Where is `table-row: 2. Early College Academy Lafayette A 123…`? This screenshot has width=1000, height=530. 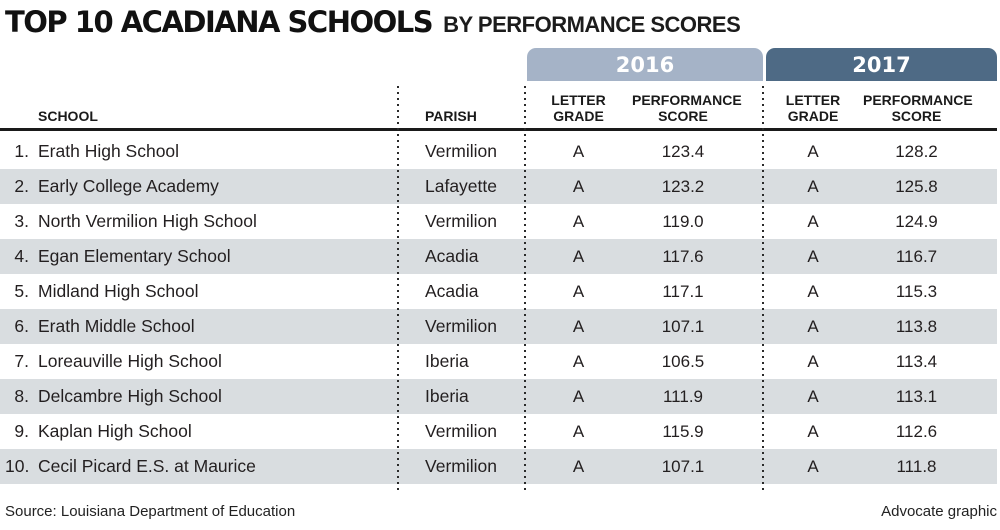
table-row: 2. Early College Academy Lafayette A 123… is located at coordinates (498, 186).